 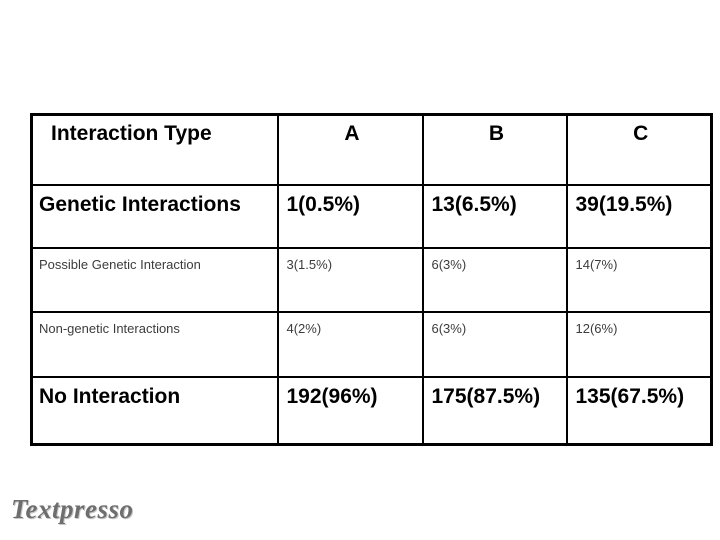 What do you see at coordinates (154, 216) in the screenshot?
I see `row-label: Genetic Interactions` at bounding box center [154, 216].